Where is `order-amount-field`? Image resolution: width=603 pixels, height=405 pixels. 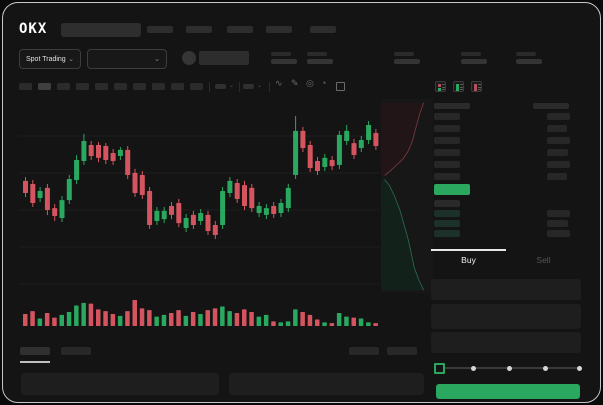 order-amount-field is located at coordinates (506, 316).